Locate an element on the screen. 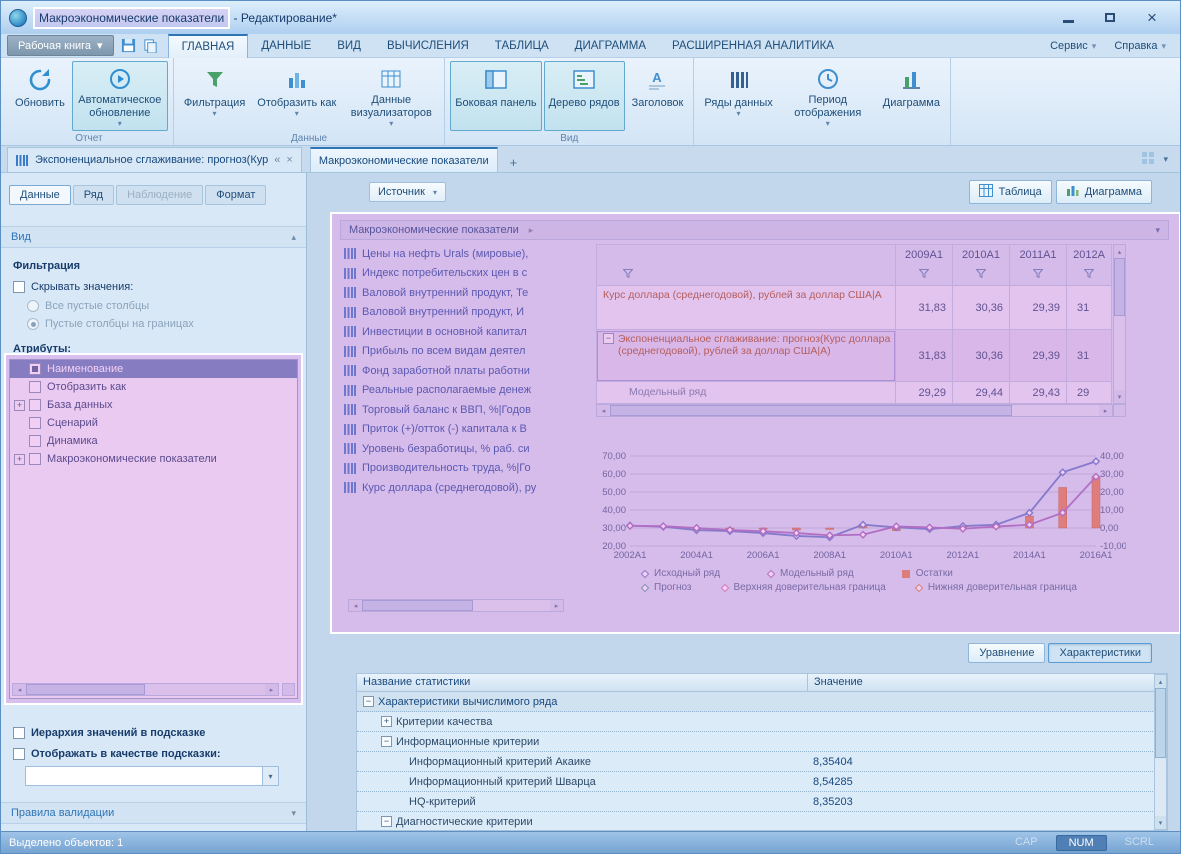 This screenshot has height=854, width=1181. table-header-year: 2010A1 is located at coordinates (981, 265).